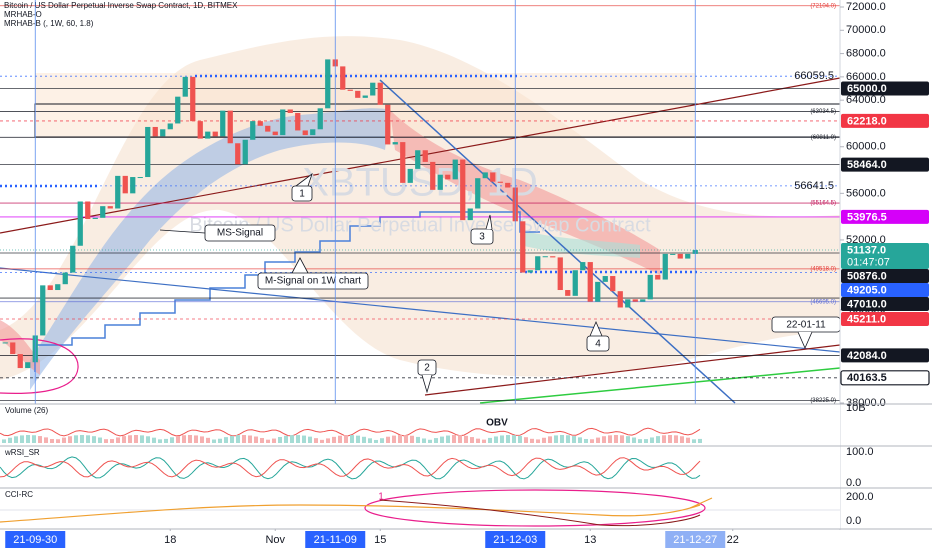  What do you see at coordinates (35, 540) in the screenshot?
I see `x-tick-label: 21-09-30` at bounding box center [35, 540].